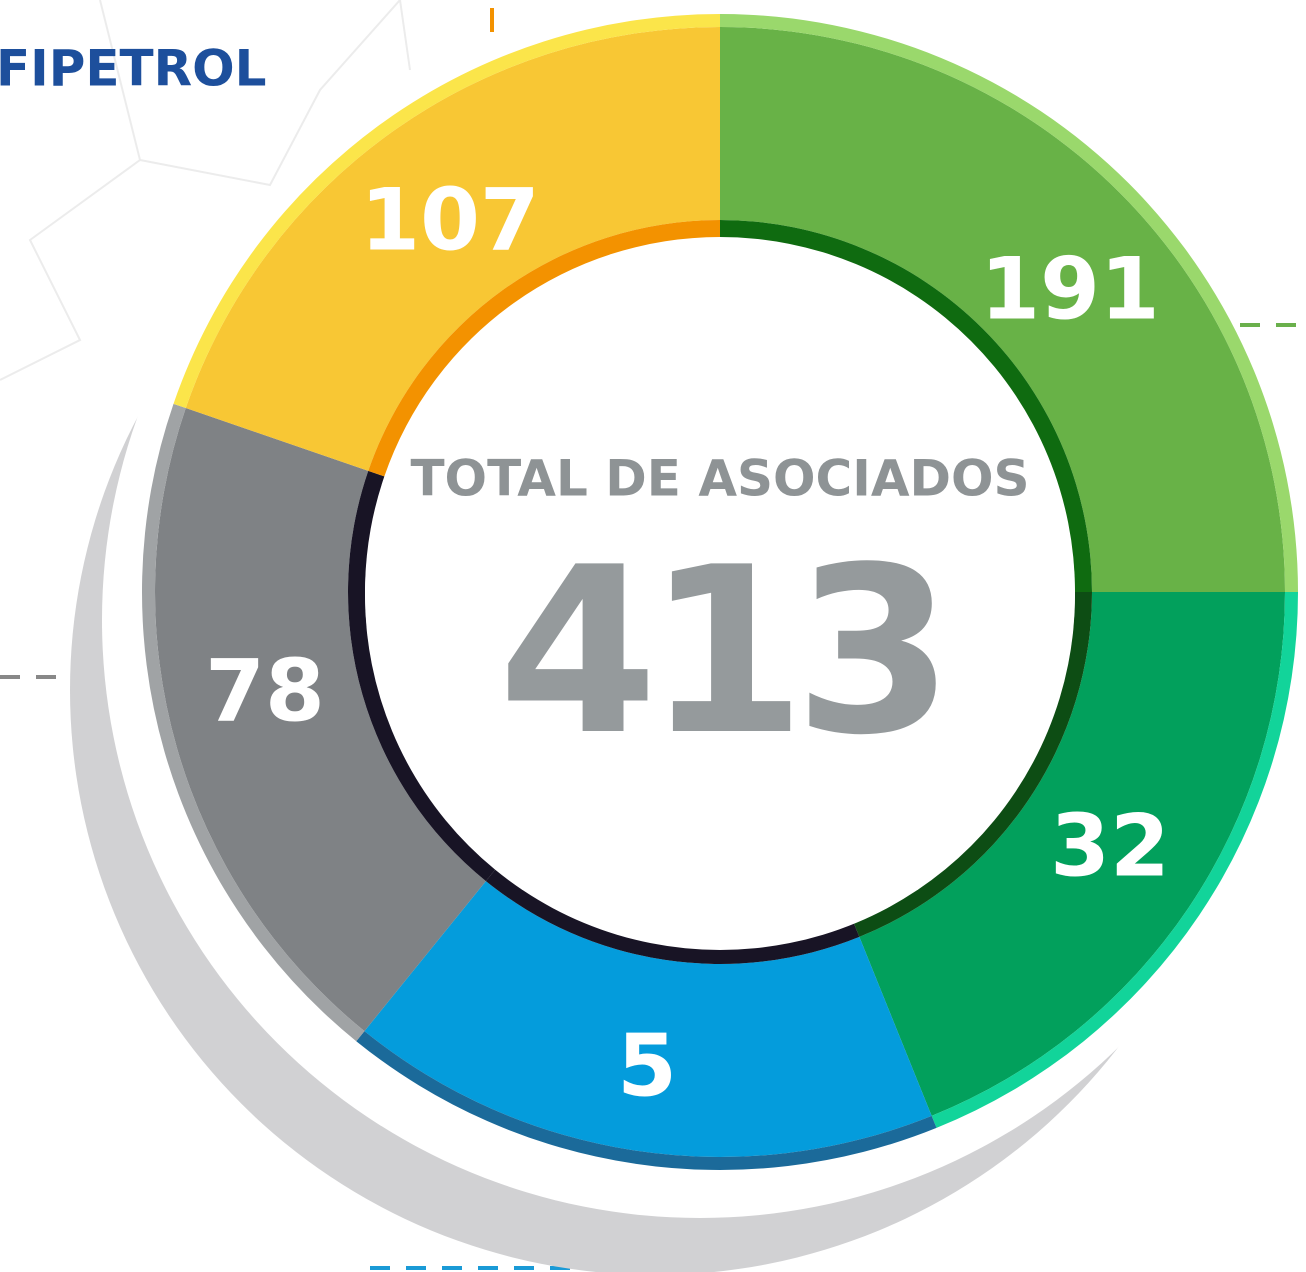 This screenshot has height=1272, width=1306. I want to click on segment-label: 78, so click(265, 691).